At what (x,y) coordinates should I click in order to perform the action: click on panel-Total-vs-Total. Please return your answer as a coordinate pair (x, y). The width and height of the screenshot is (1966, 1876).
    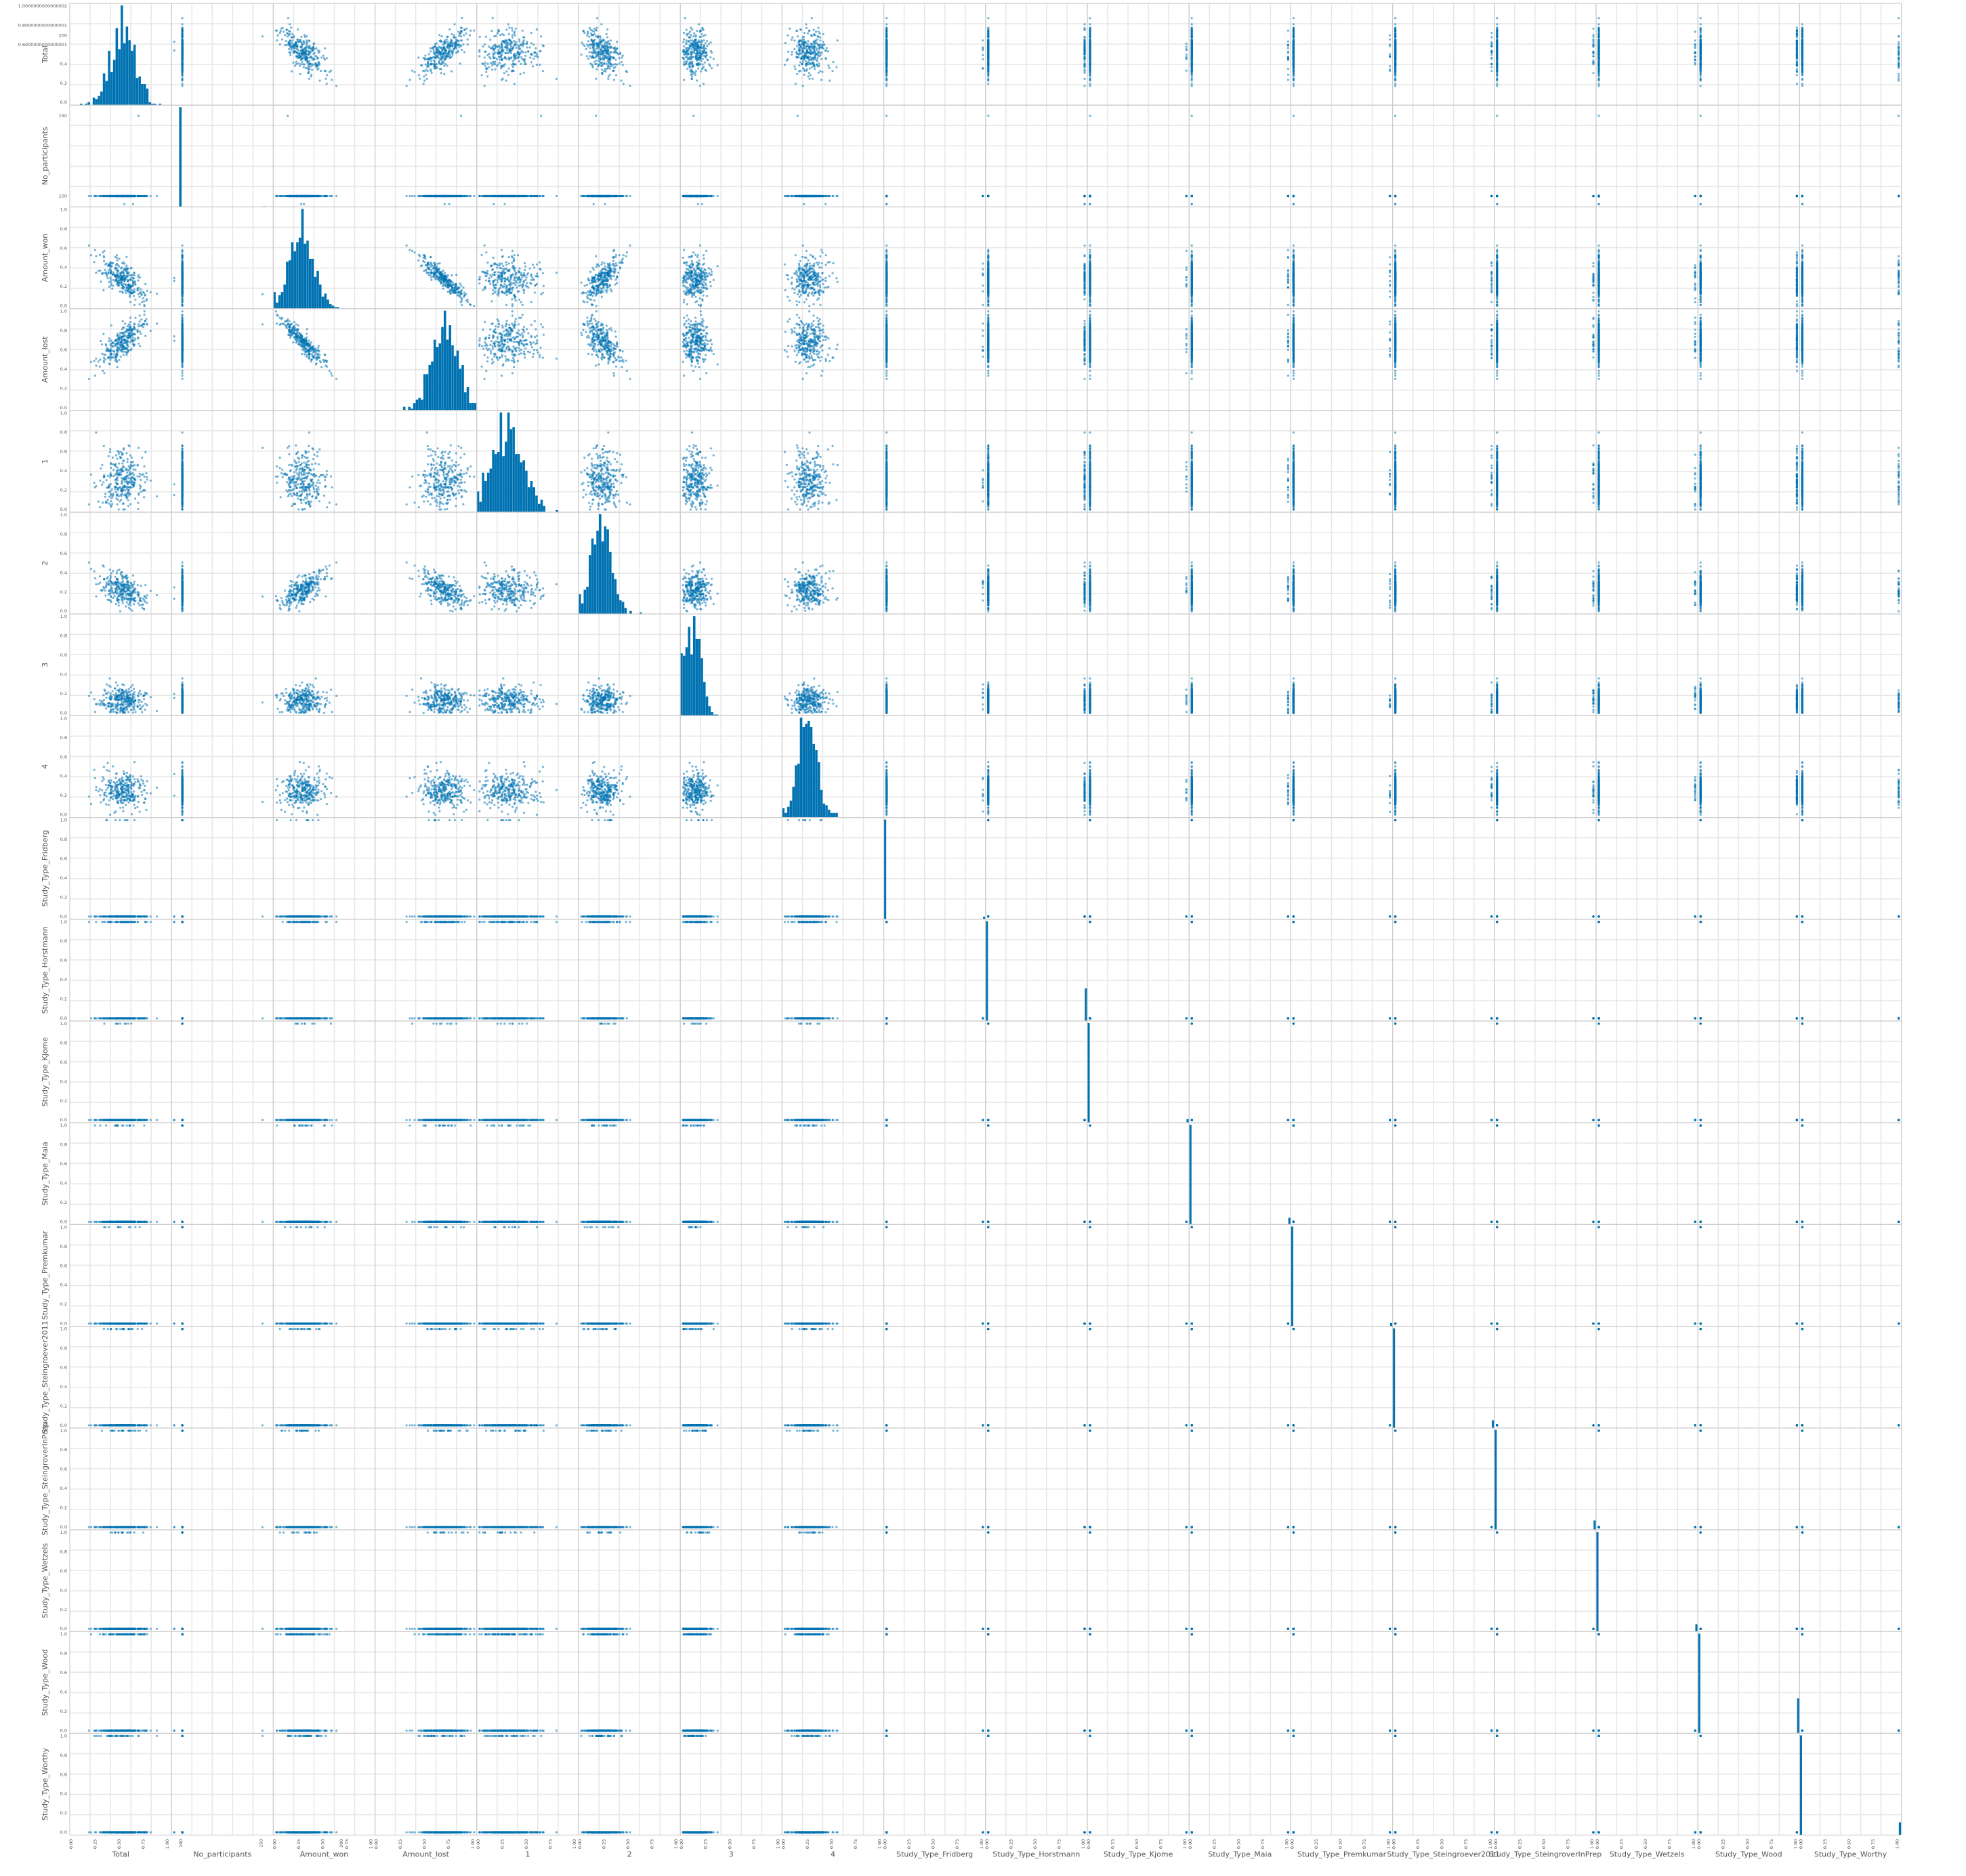
    Looking at the image, I should click on (121, 54).